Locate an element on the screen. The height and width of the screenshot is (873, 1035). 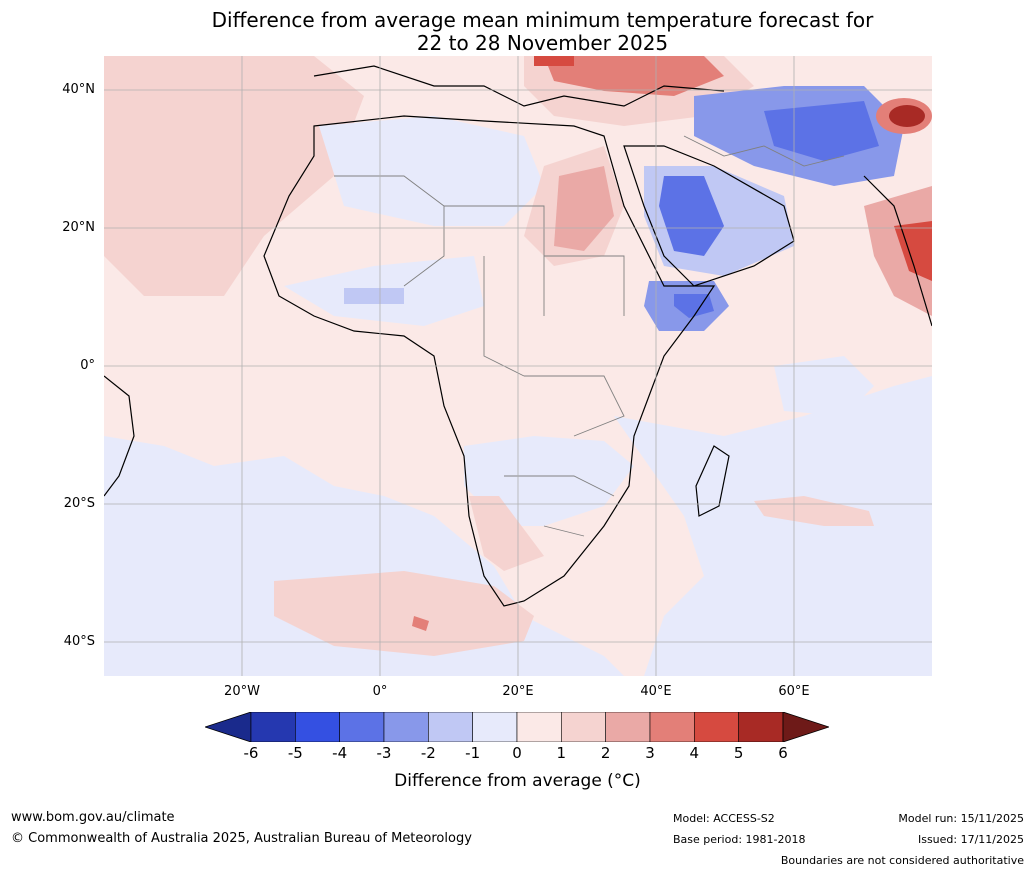
colorbar-tick-label: 6 is located at coordinates (783, 753).